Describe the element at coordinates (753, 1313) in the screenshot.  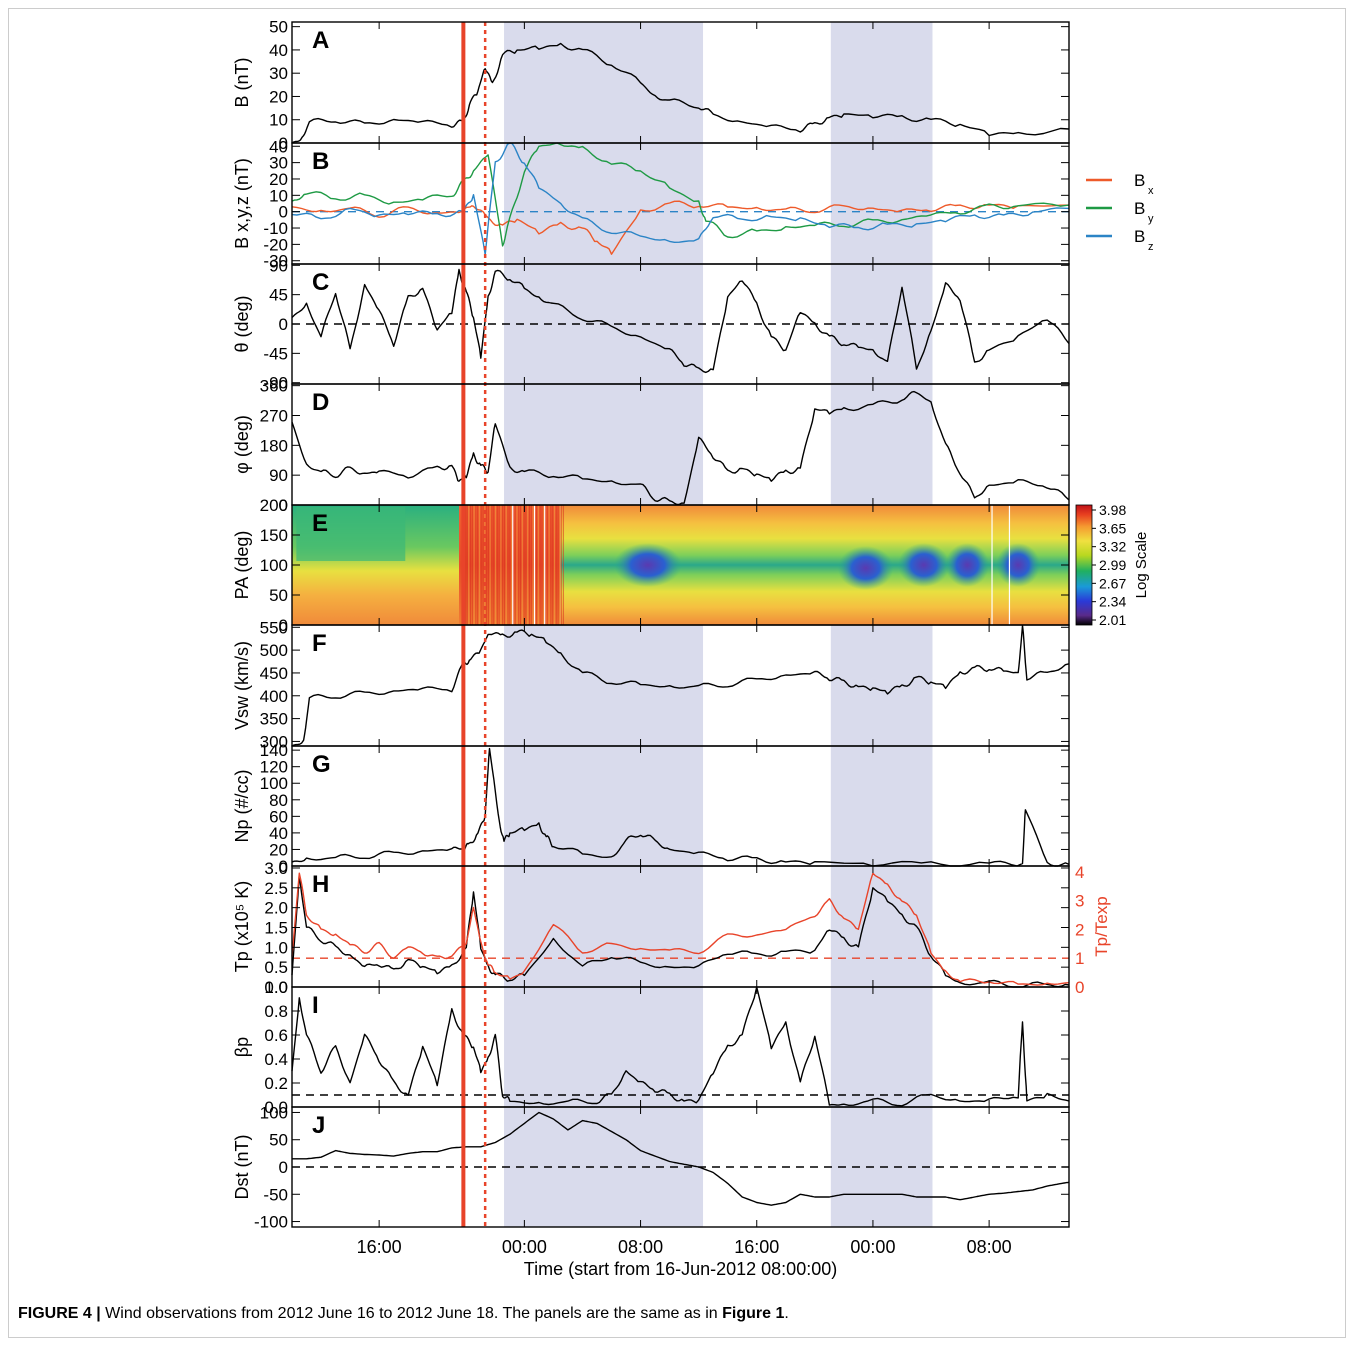
I see `caption-figure-ref: Figure 1` at that location.